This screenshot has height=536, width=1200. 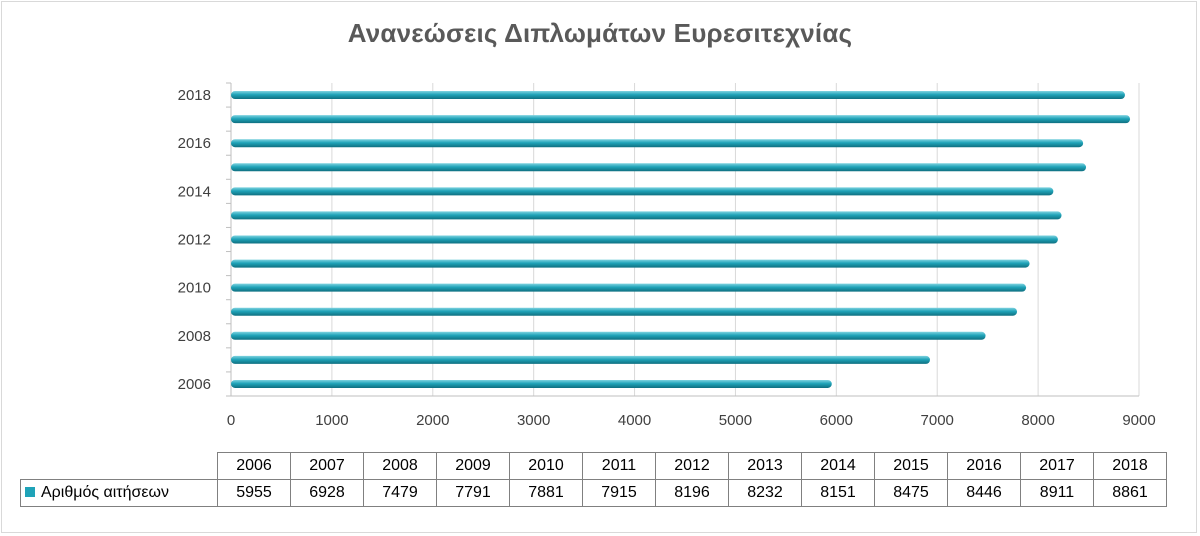 I want to click on data-table-value-cell: 8196, so click(x=692, y=493).